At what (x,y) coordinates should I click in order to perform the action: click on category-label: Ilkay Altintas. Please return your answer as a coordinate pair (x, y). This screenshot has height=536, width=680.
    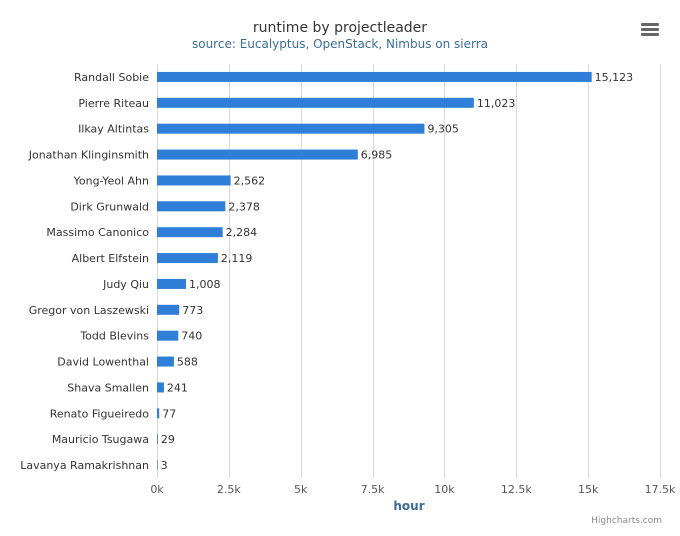
    Looking at the image, I should click on (113, 129).